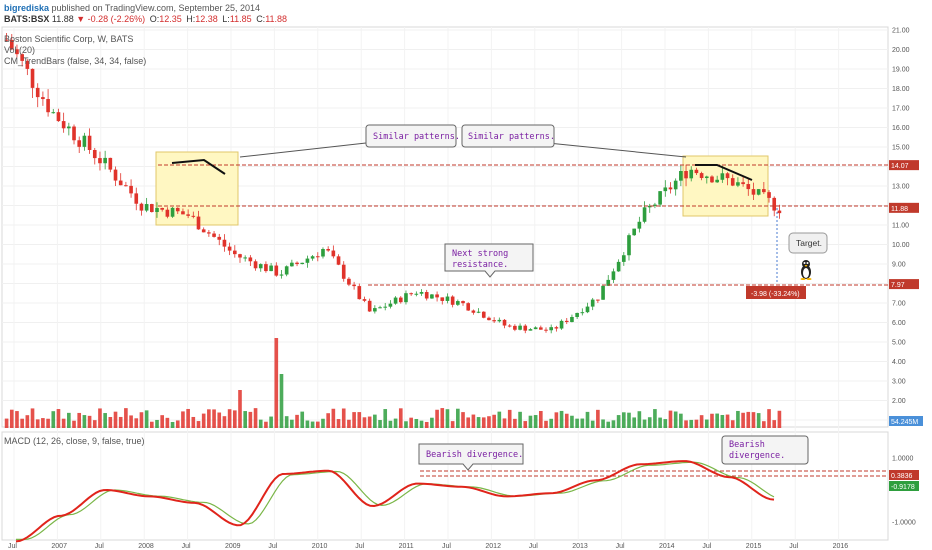 The width and height of the screenshot is (932, 550). What do you see at coordinates (580, 546) in the screenshot?
I see `time-axis-label: 2013` at bounding box center [580, 546].